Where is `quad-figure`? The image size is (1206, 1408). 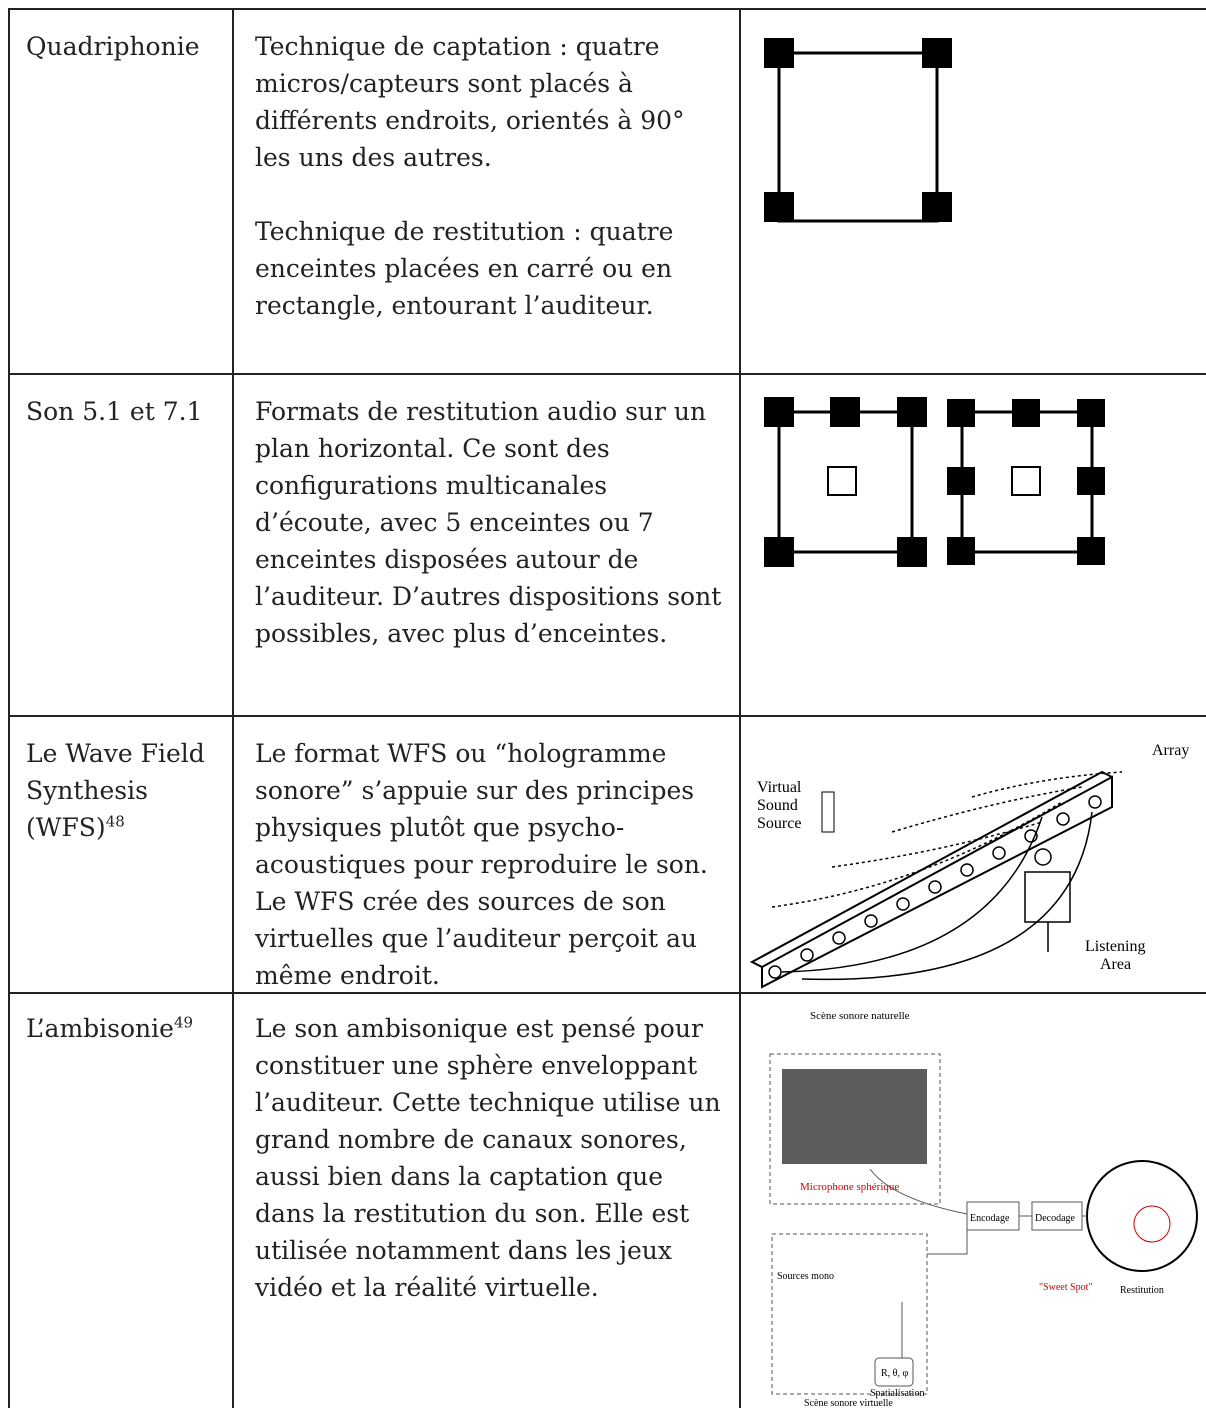
quad-figure is located at coordinates (858, 130).